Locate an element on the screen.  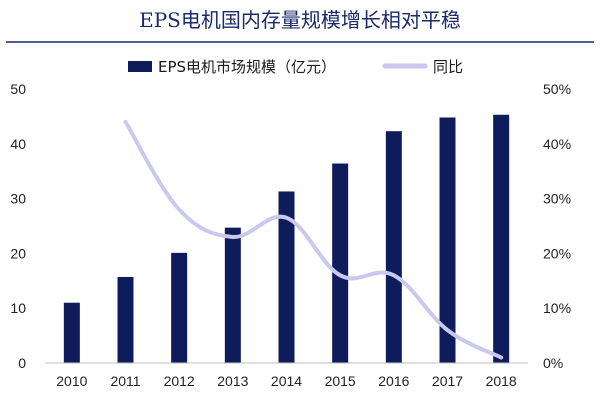
left-tick-label: 50 is located at coordinates (18, 89).